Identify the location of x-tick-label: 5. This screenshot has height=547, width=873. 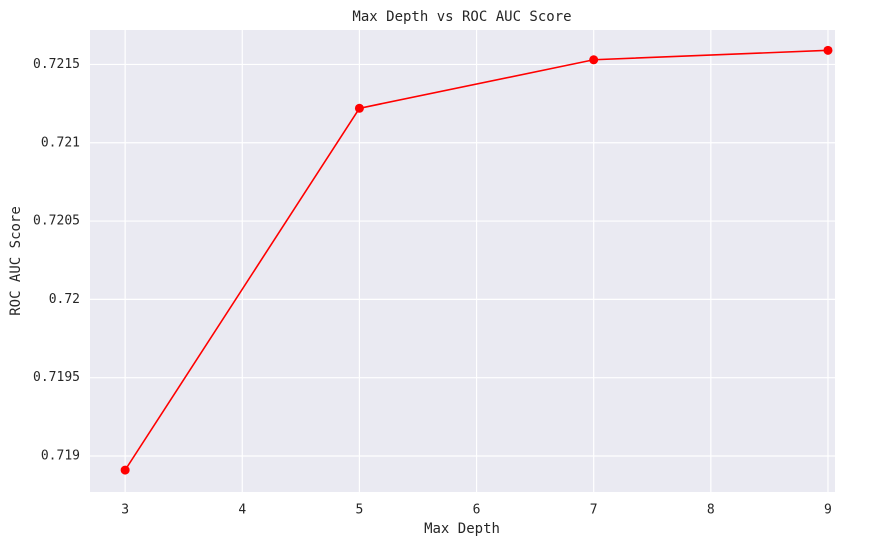
(360, 510).